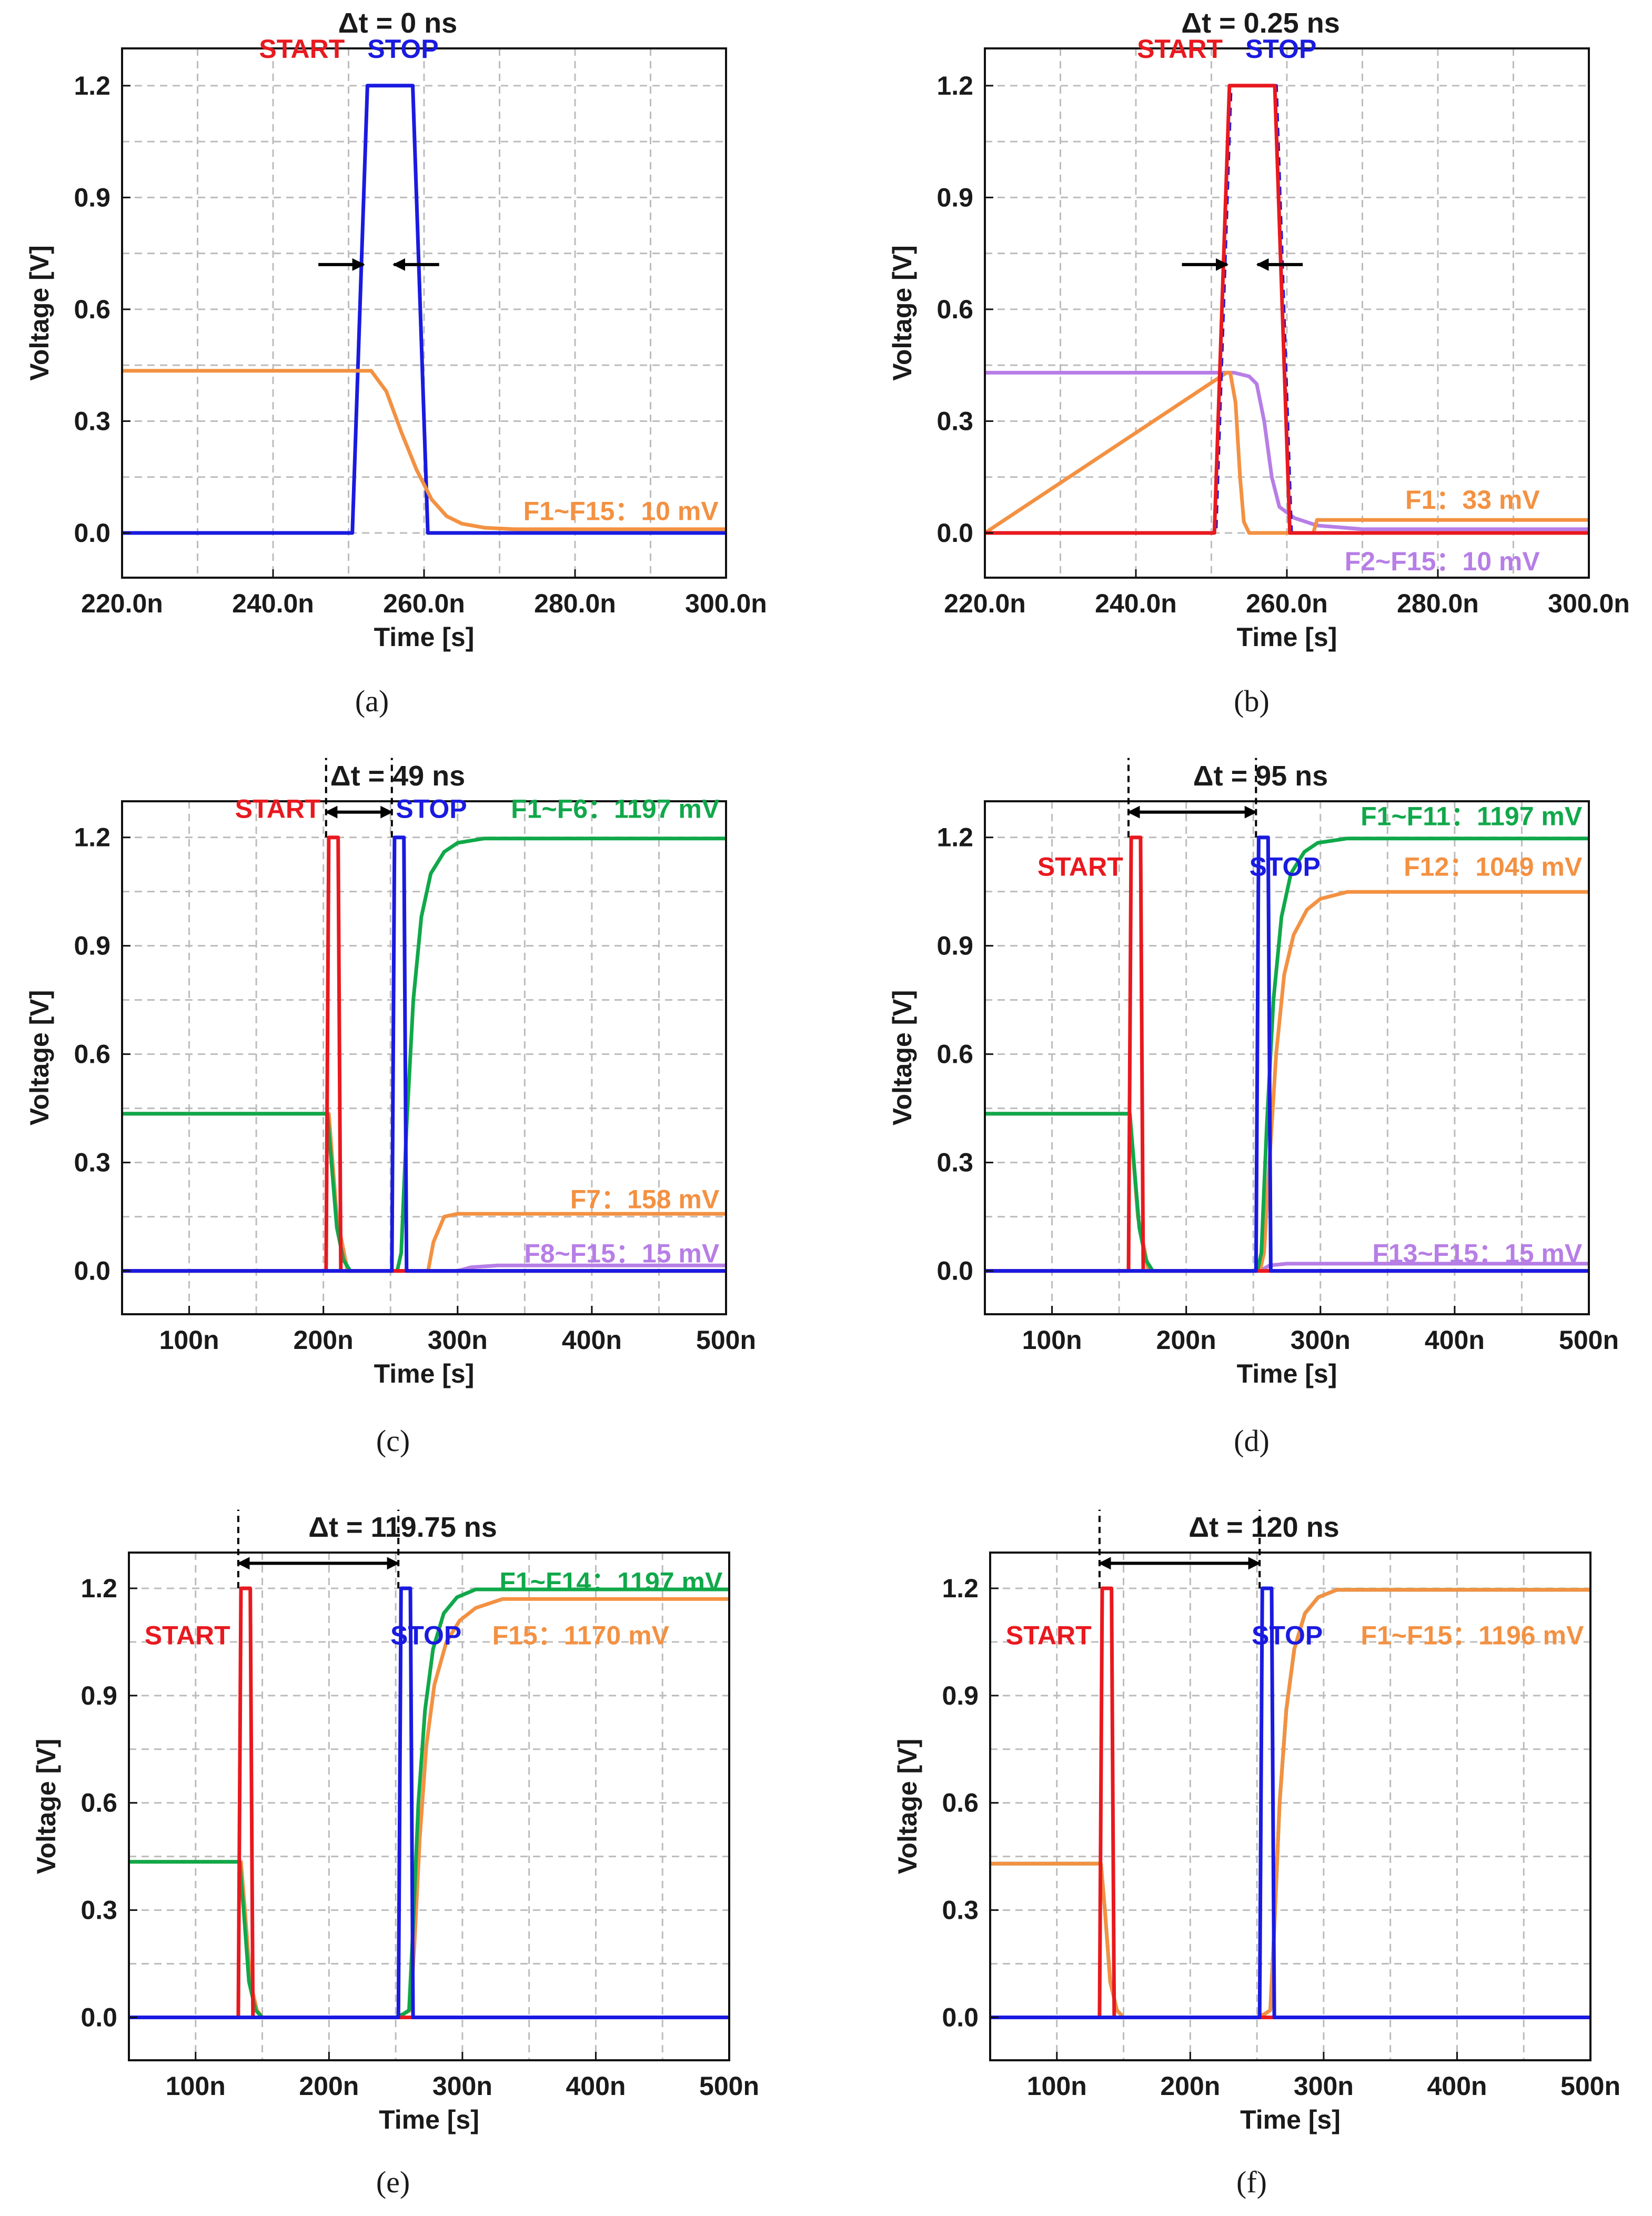  Describe the element at coordinates (581, 1635) in the screenshot. I see `annotation-label: F15：1170 mV` at that location.